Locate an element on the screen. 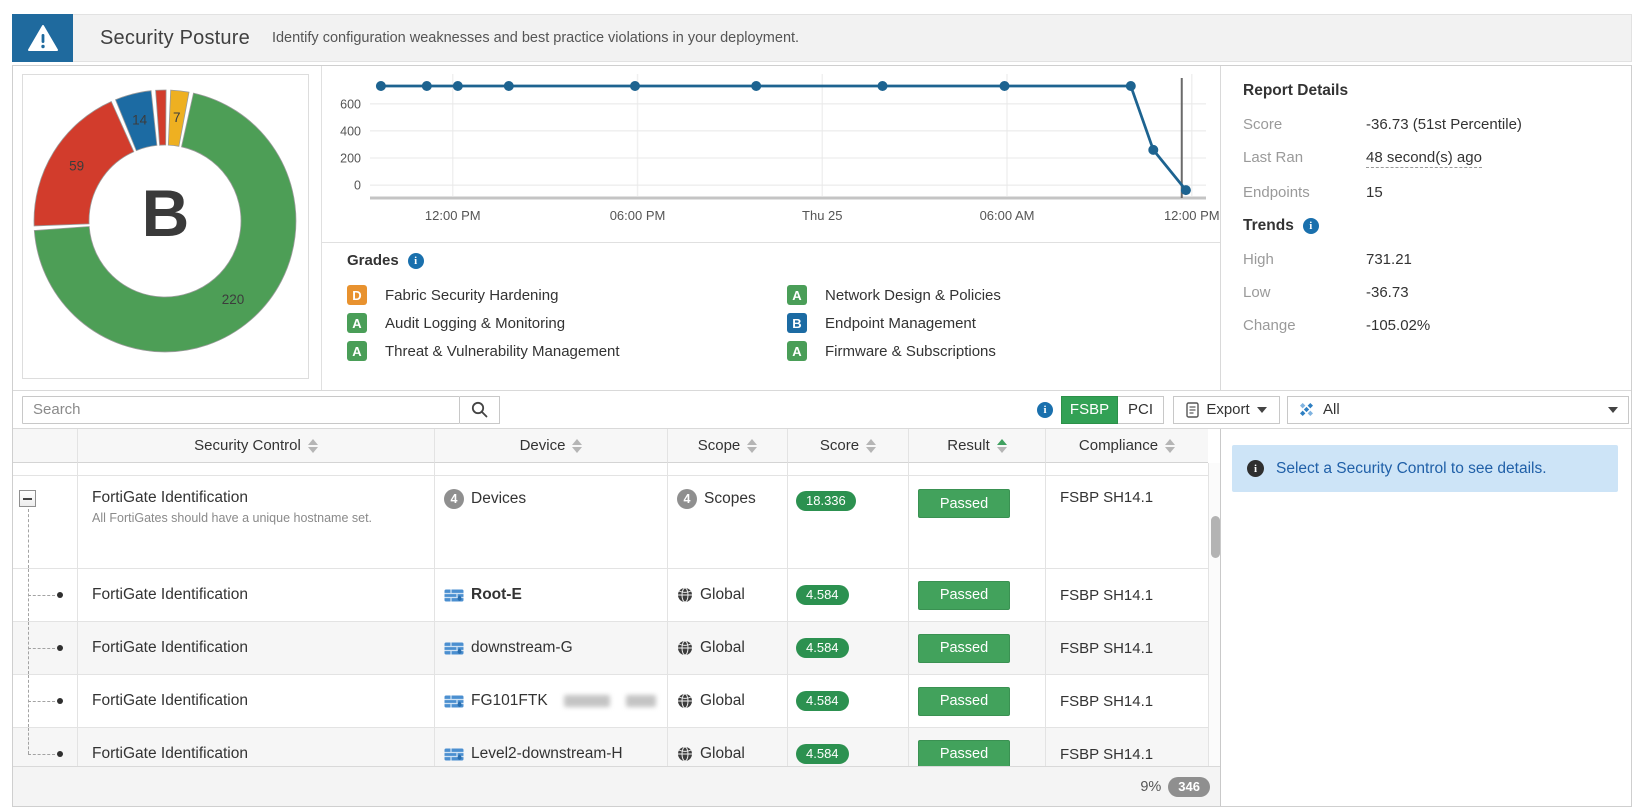  grade-item: A Audit Logging & Monitoring is located at coordinates (567, 323).